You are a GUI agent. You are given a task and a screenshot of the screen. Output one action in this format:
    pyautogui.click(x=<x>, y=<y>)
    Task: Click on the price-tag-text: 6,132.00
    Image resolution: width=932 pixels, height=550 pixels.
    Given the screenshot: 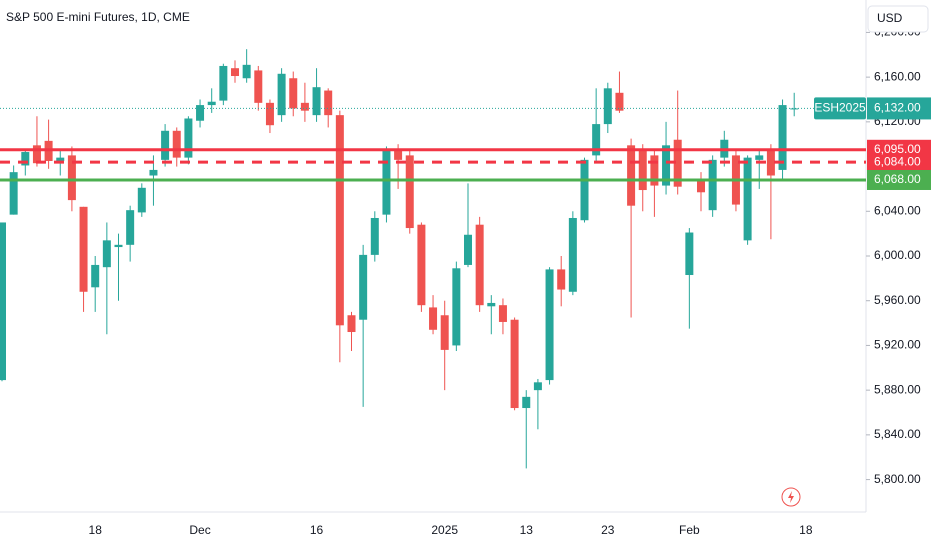 What is the action you would take?
    pyautogui.click(x=897, y=108)
    